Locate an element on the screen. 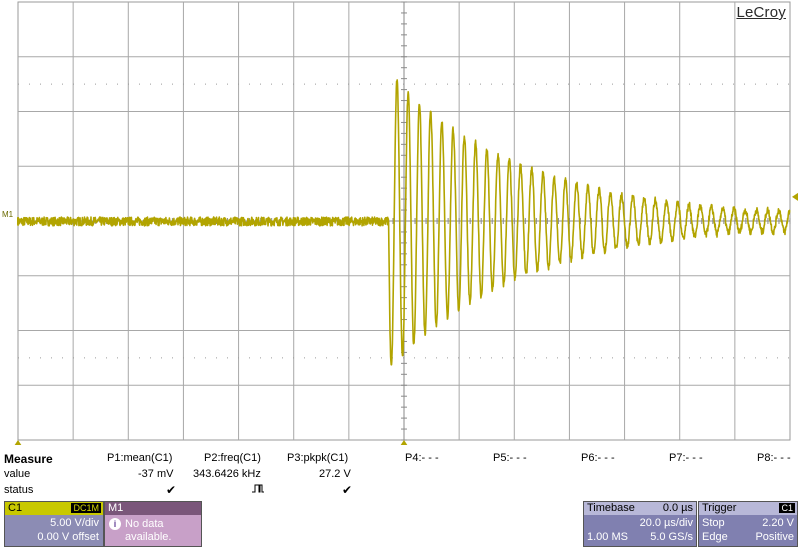 This screenshot has height=547, width=800. trigger-slope: Positive is located at coordinates (774, 537).